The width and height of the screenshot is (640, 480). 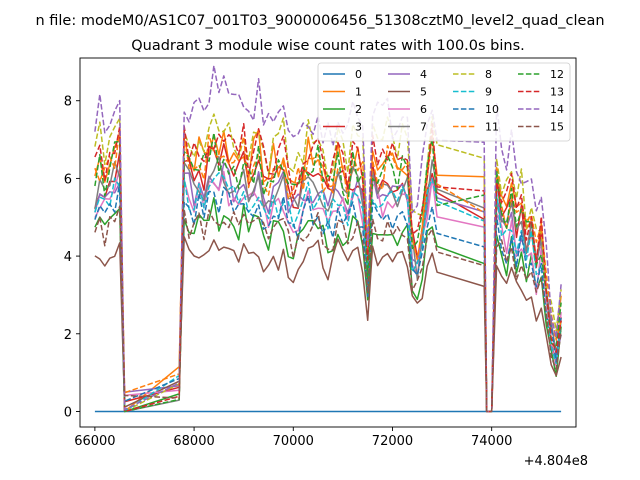 What do you see at coordinates (193, 441) in the screenshot?
I see `x-tick-label: 68000` at bounding box center [193, 441].